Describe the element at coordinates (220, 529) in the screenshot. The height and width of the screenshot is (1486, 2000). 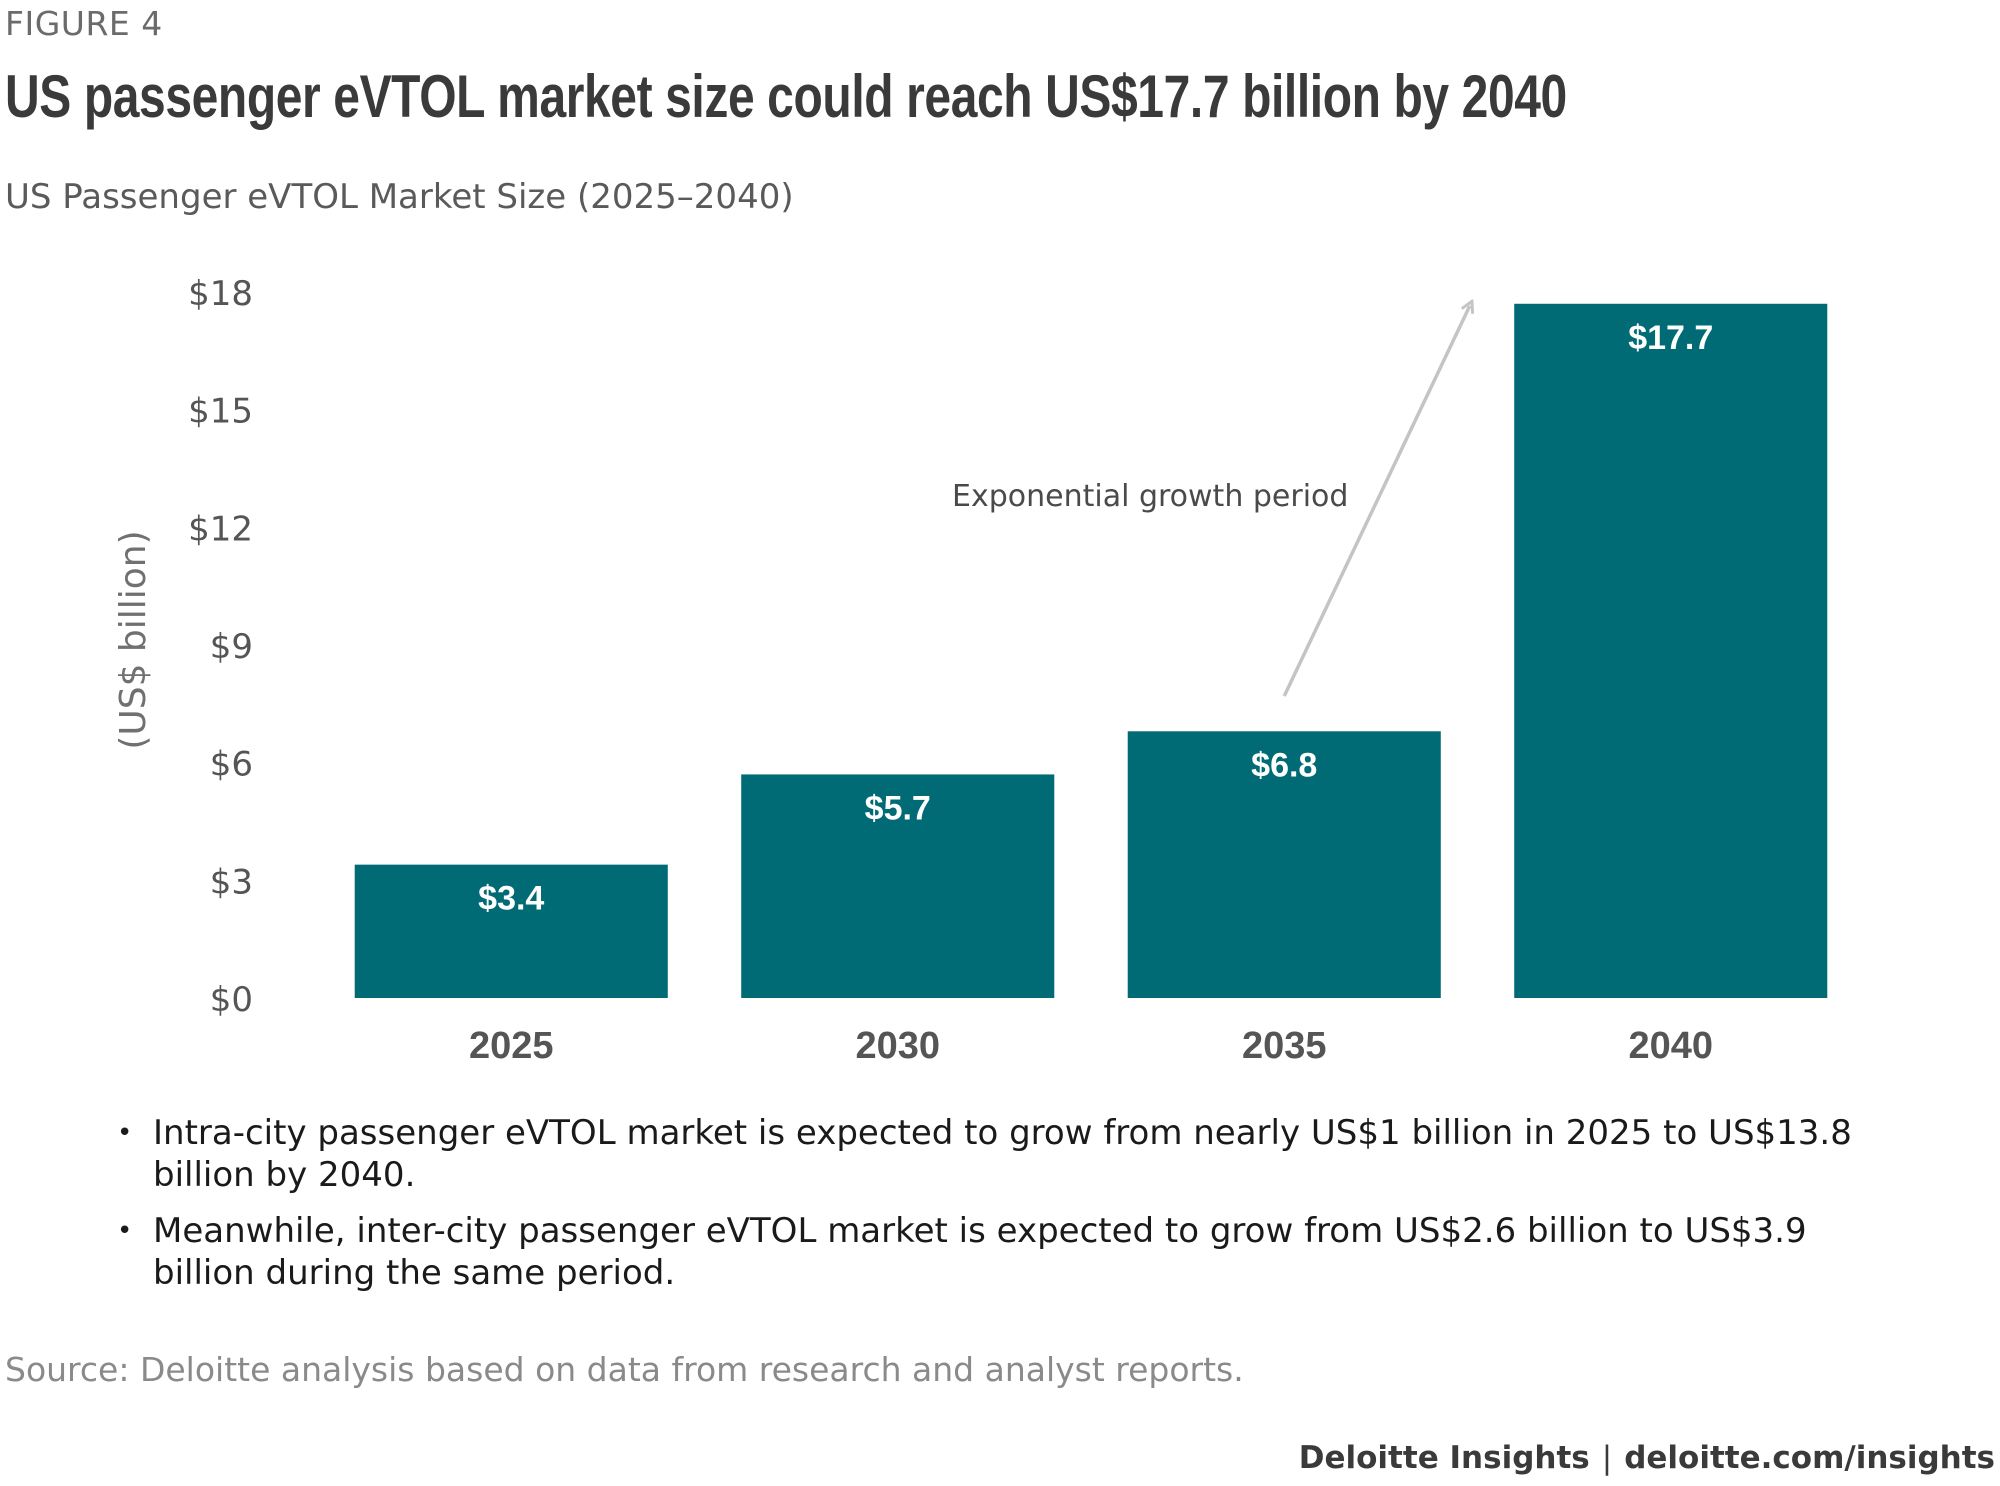
I see `y-tick-label: $12` at that location.